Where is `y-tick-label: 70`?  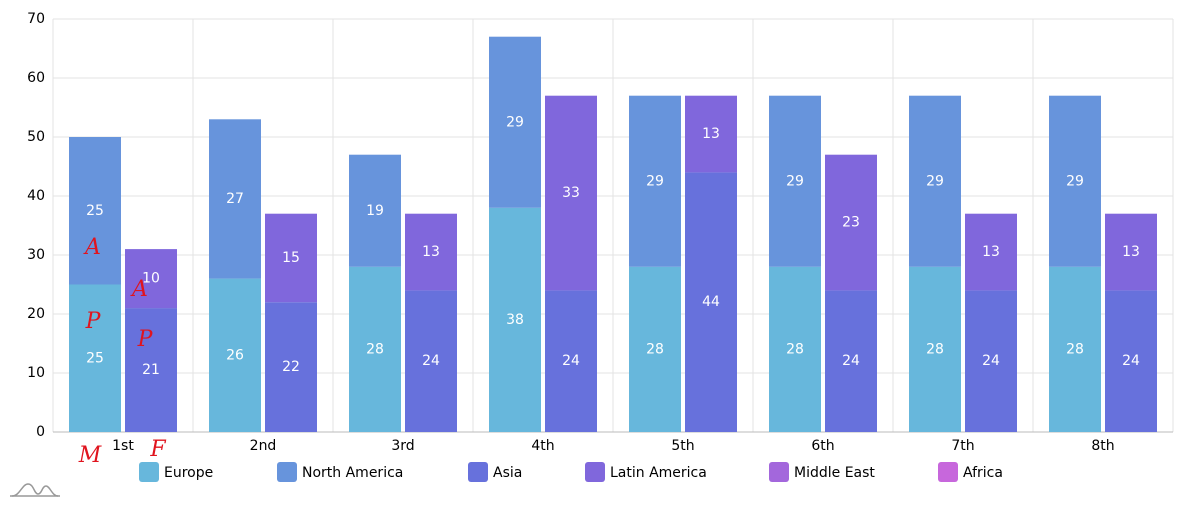
y-tick-label: 70 is located at coordinates (36, 19).